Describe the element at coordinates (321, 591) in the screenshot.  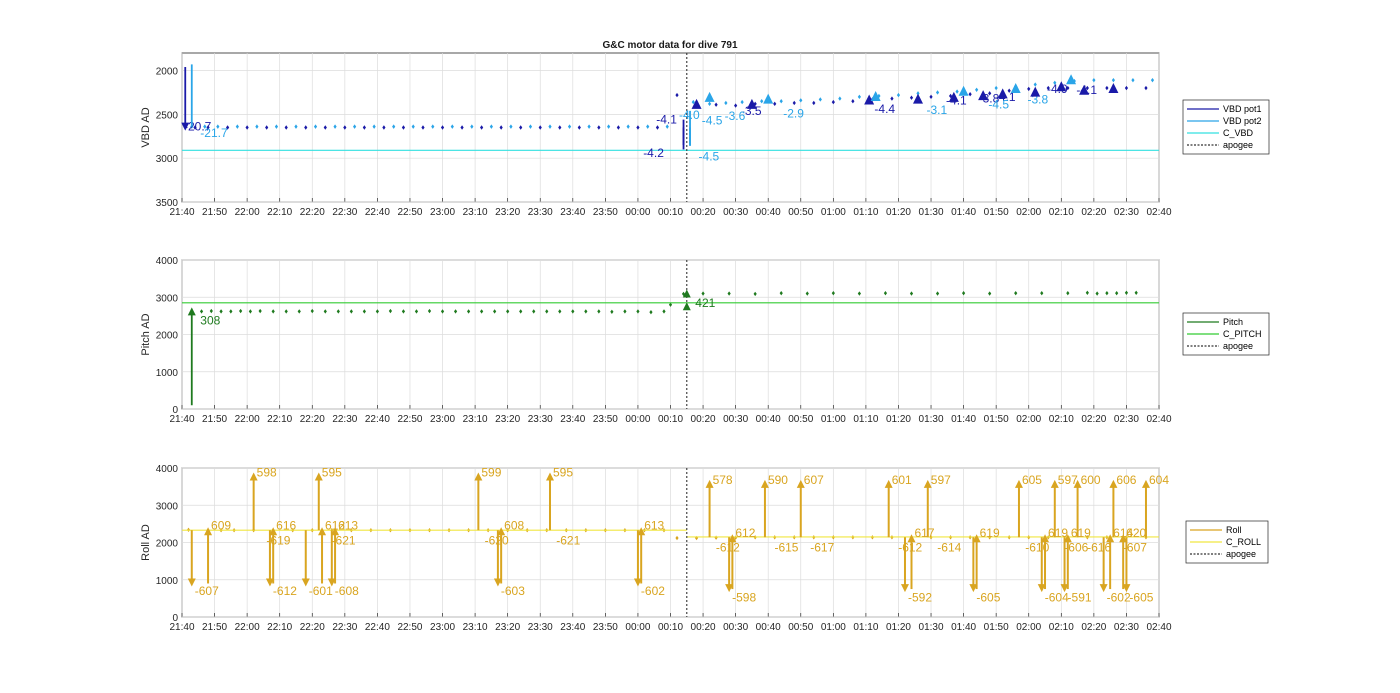
I see `roll-label: -601` at that location.